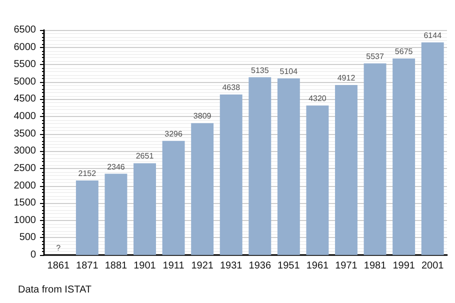  I want to click on data-label: 5675, so click(404, 51).